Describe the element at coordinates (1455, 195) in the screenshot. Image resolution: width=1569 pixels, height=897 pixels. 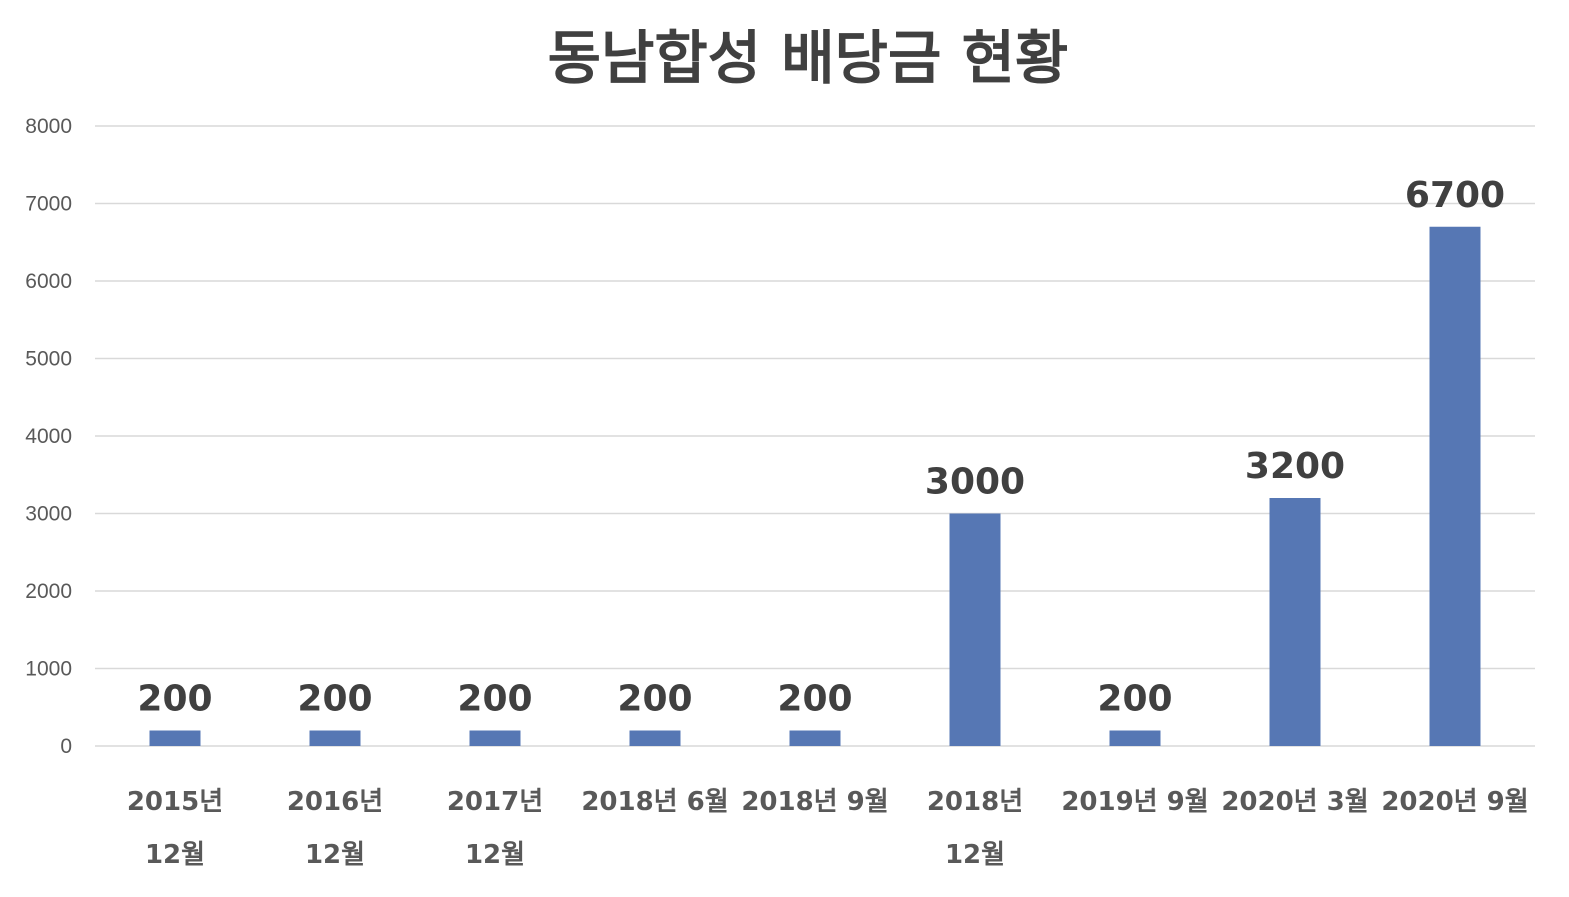
I see `data-label: 6700` at that location.